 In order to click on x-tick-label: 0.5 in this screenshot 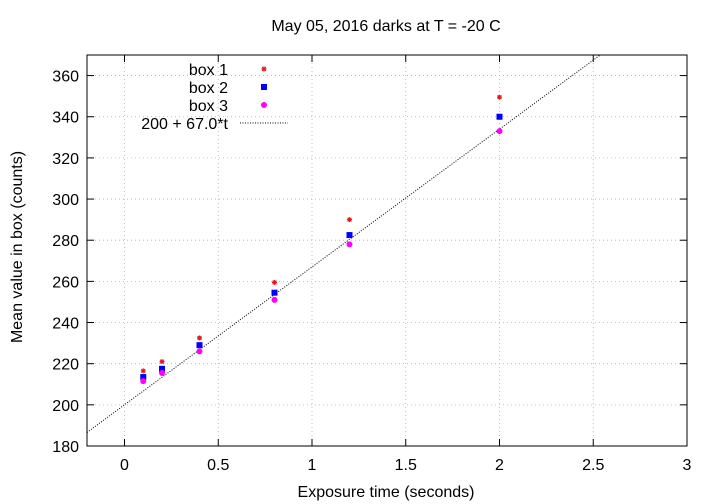, I will do `click(218, 465)`.